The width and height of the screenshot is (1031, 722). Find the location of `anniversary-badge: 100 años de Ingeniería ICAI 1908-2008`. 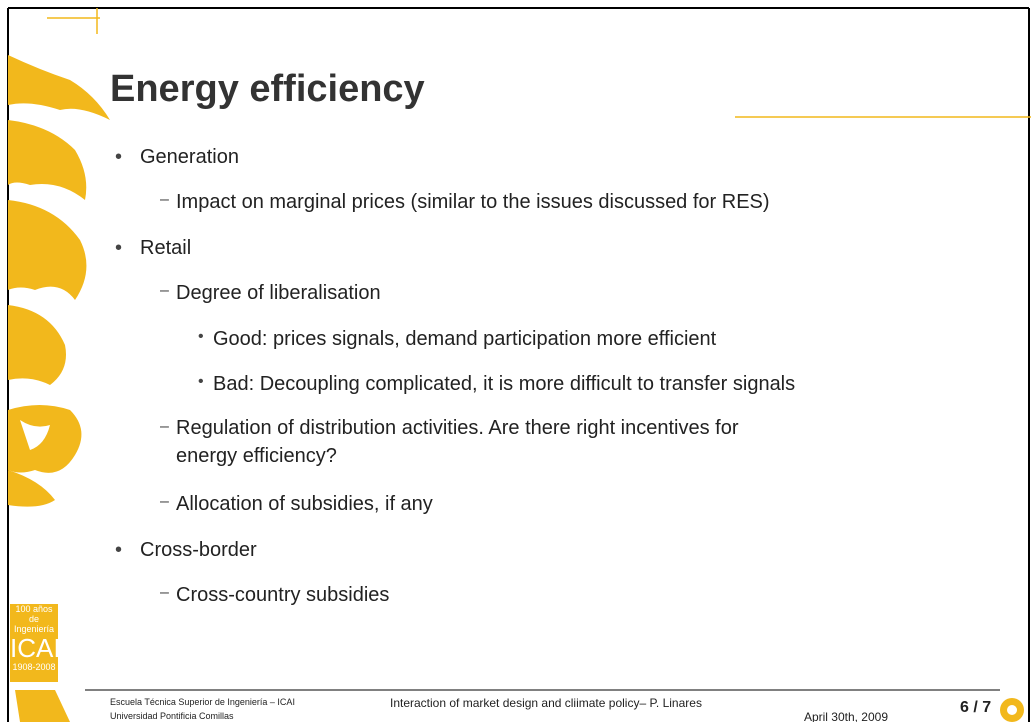

anniversary-badge: 100 años de Ingeniería ICAI 1908-2008 is located at coordinates (35, 643).